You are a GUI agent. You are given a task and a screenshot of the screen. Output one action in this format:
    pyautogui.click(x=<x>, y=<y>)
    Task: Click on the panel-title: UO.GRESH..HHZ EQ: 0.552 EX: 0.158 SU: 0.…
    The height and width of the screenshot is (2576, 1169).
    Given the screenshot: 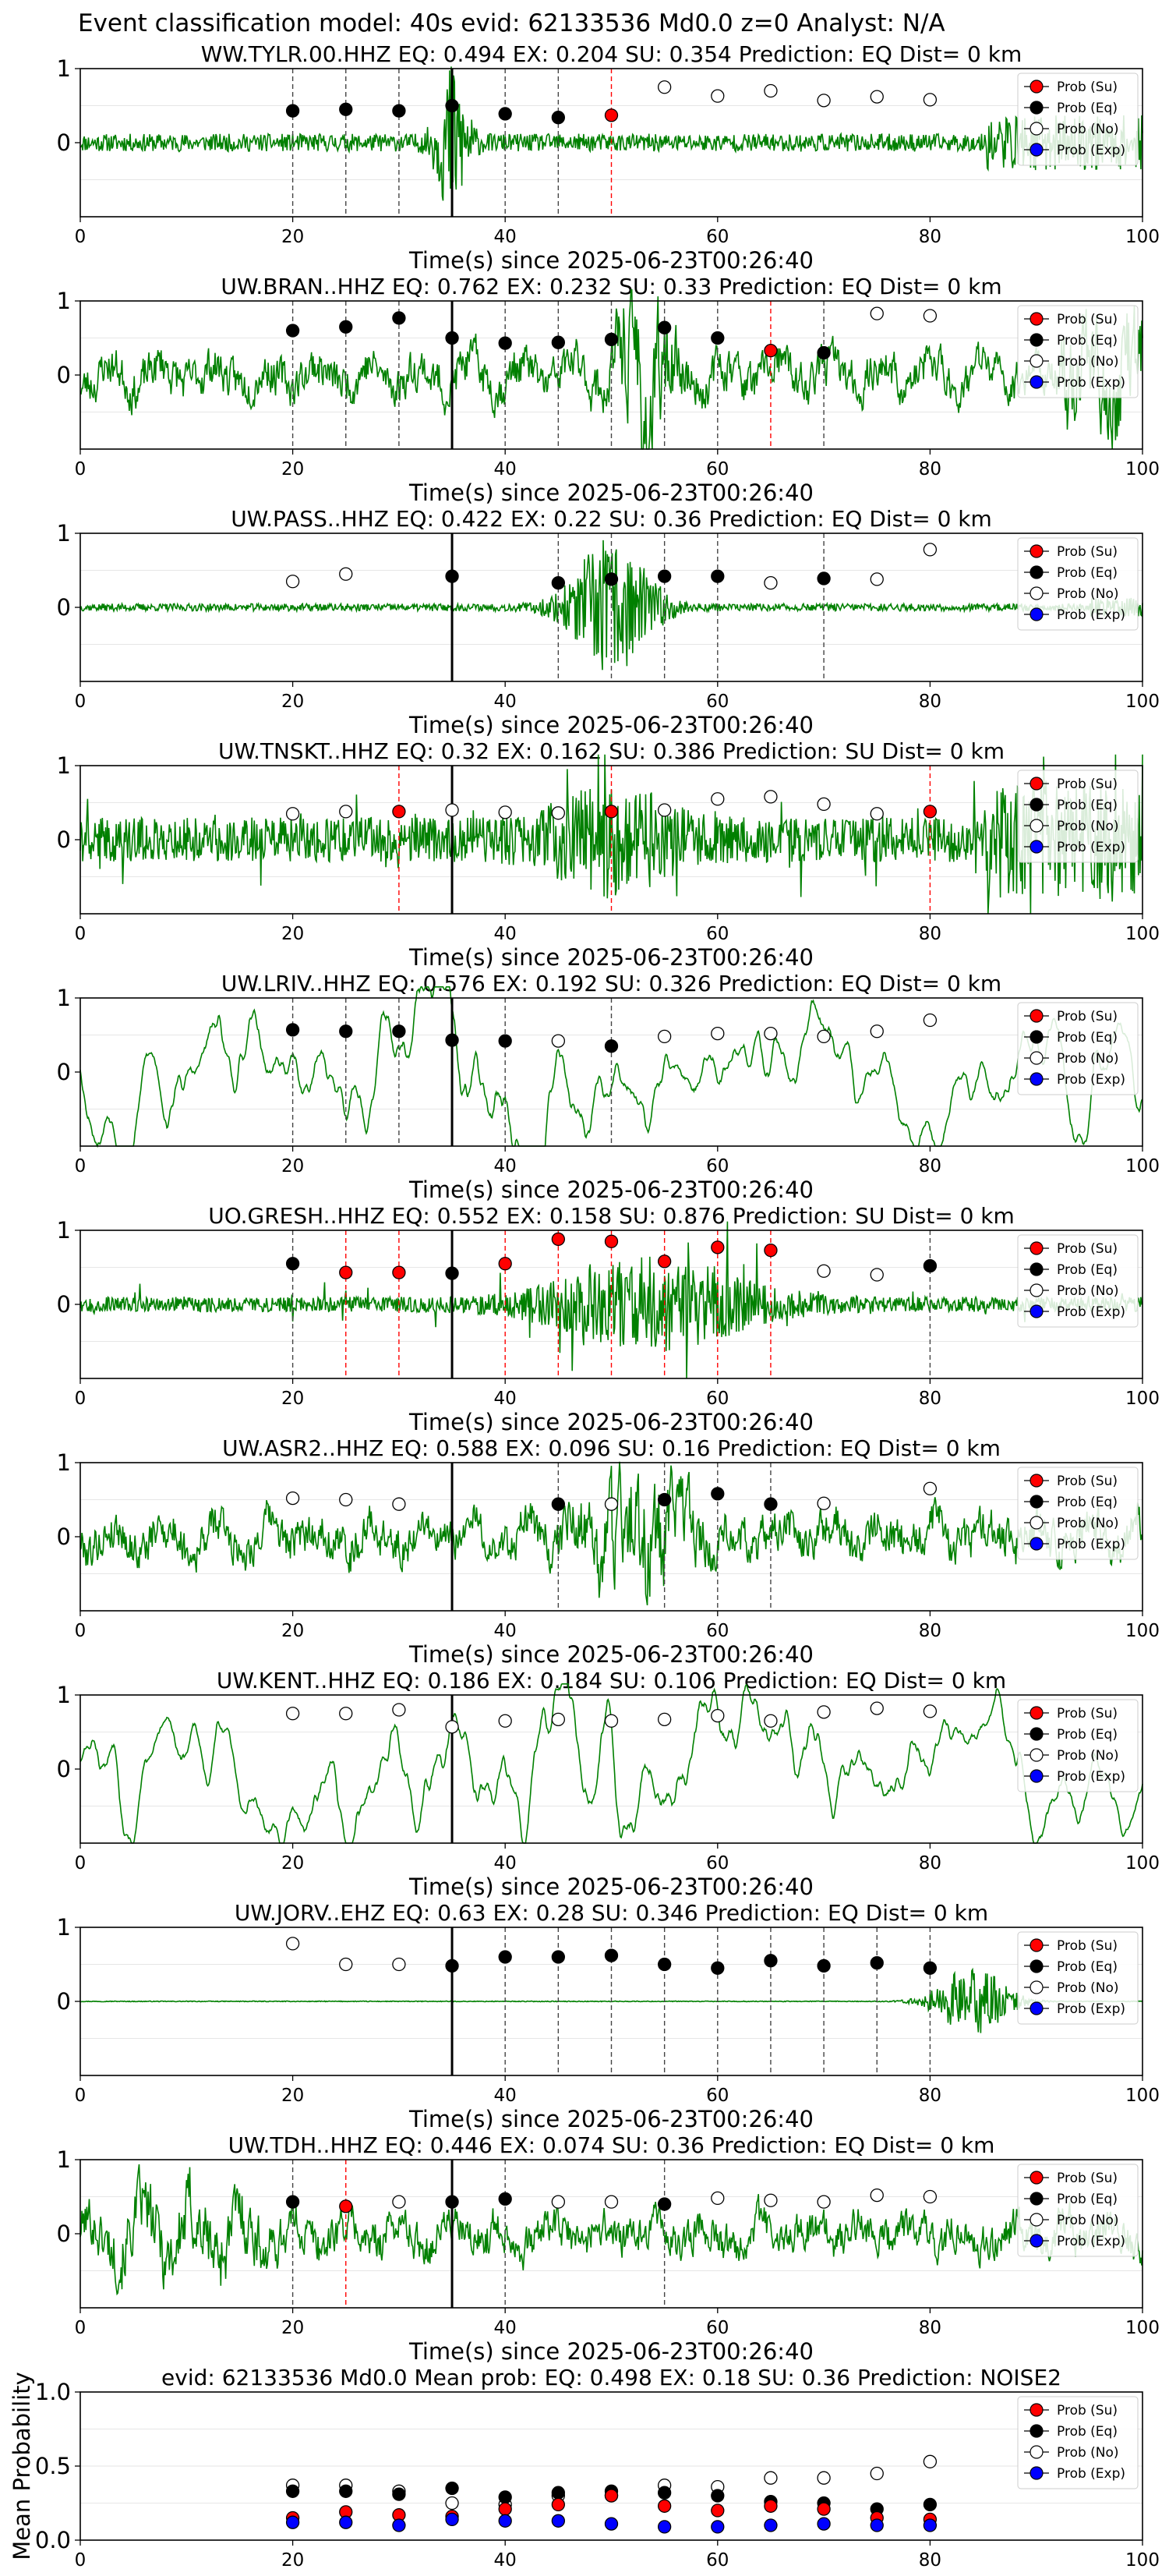 What is the action you would take?
    pyautogui.click(x=612, y=1216)
    